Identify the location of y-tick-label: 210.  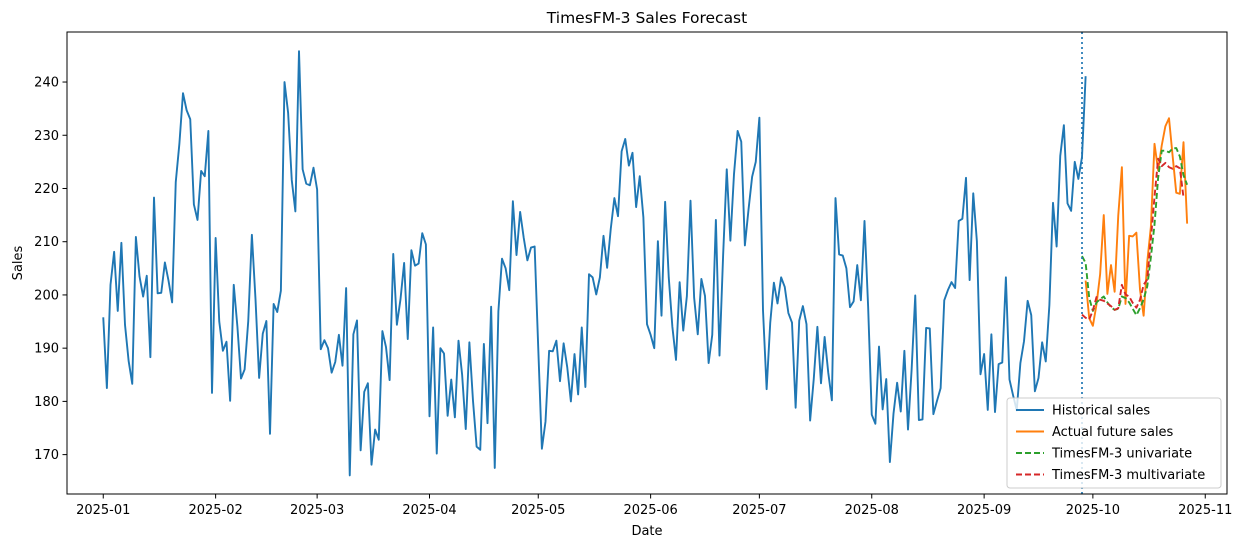
(46, 242).